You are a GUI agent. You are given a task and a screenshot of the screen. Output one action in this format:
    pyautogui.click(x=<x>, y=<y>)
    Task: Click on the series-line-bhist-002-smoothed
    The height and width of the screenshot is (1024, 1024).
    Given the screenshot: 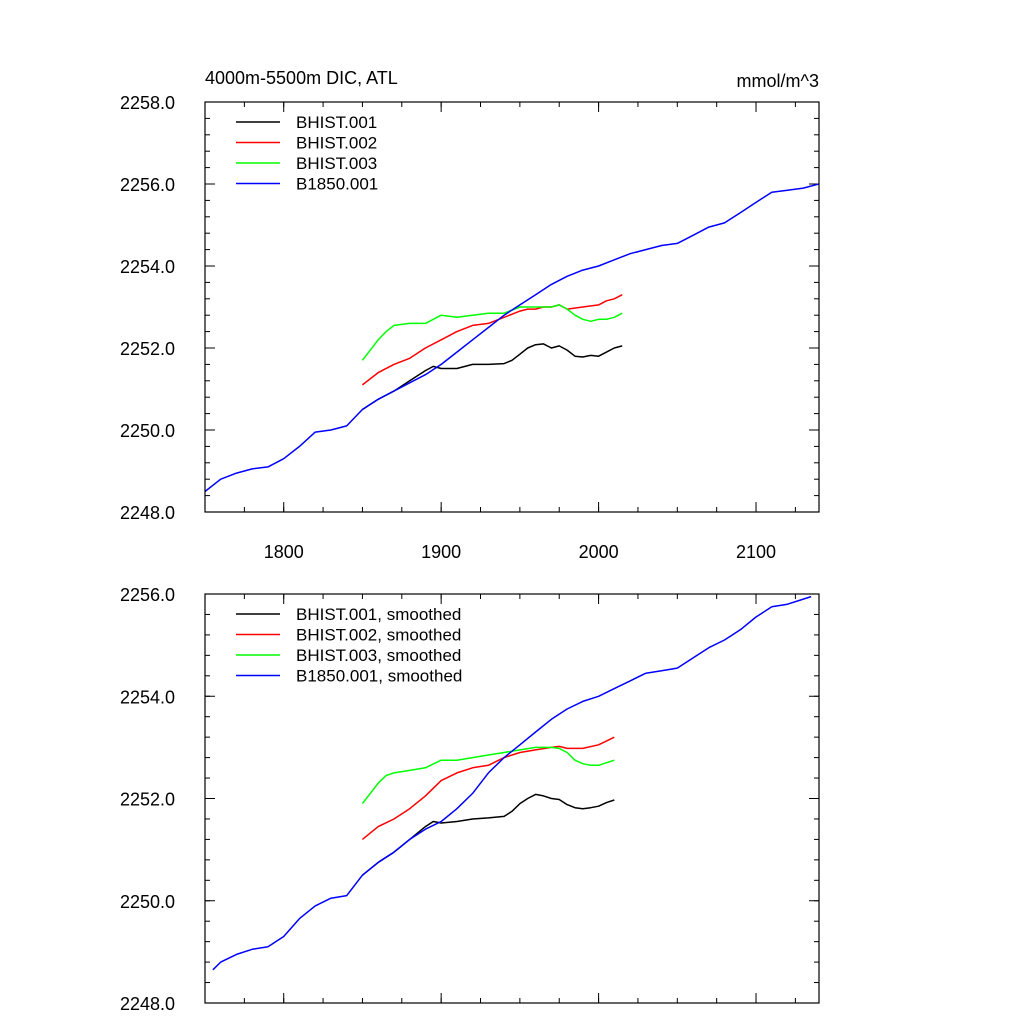 What is the action you would take?
    pyautogui.click(x=488, y=788)
    